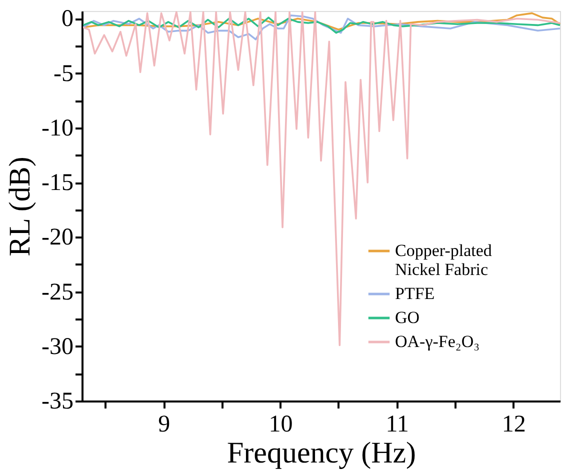 The image size is (584, 474). Describe the element at coordinates (164, 425) in the screenshot. I see `x-tick-label: 9` at that location.